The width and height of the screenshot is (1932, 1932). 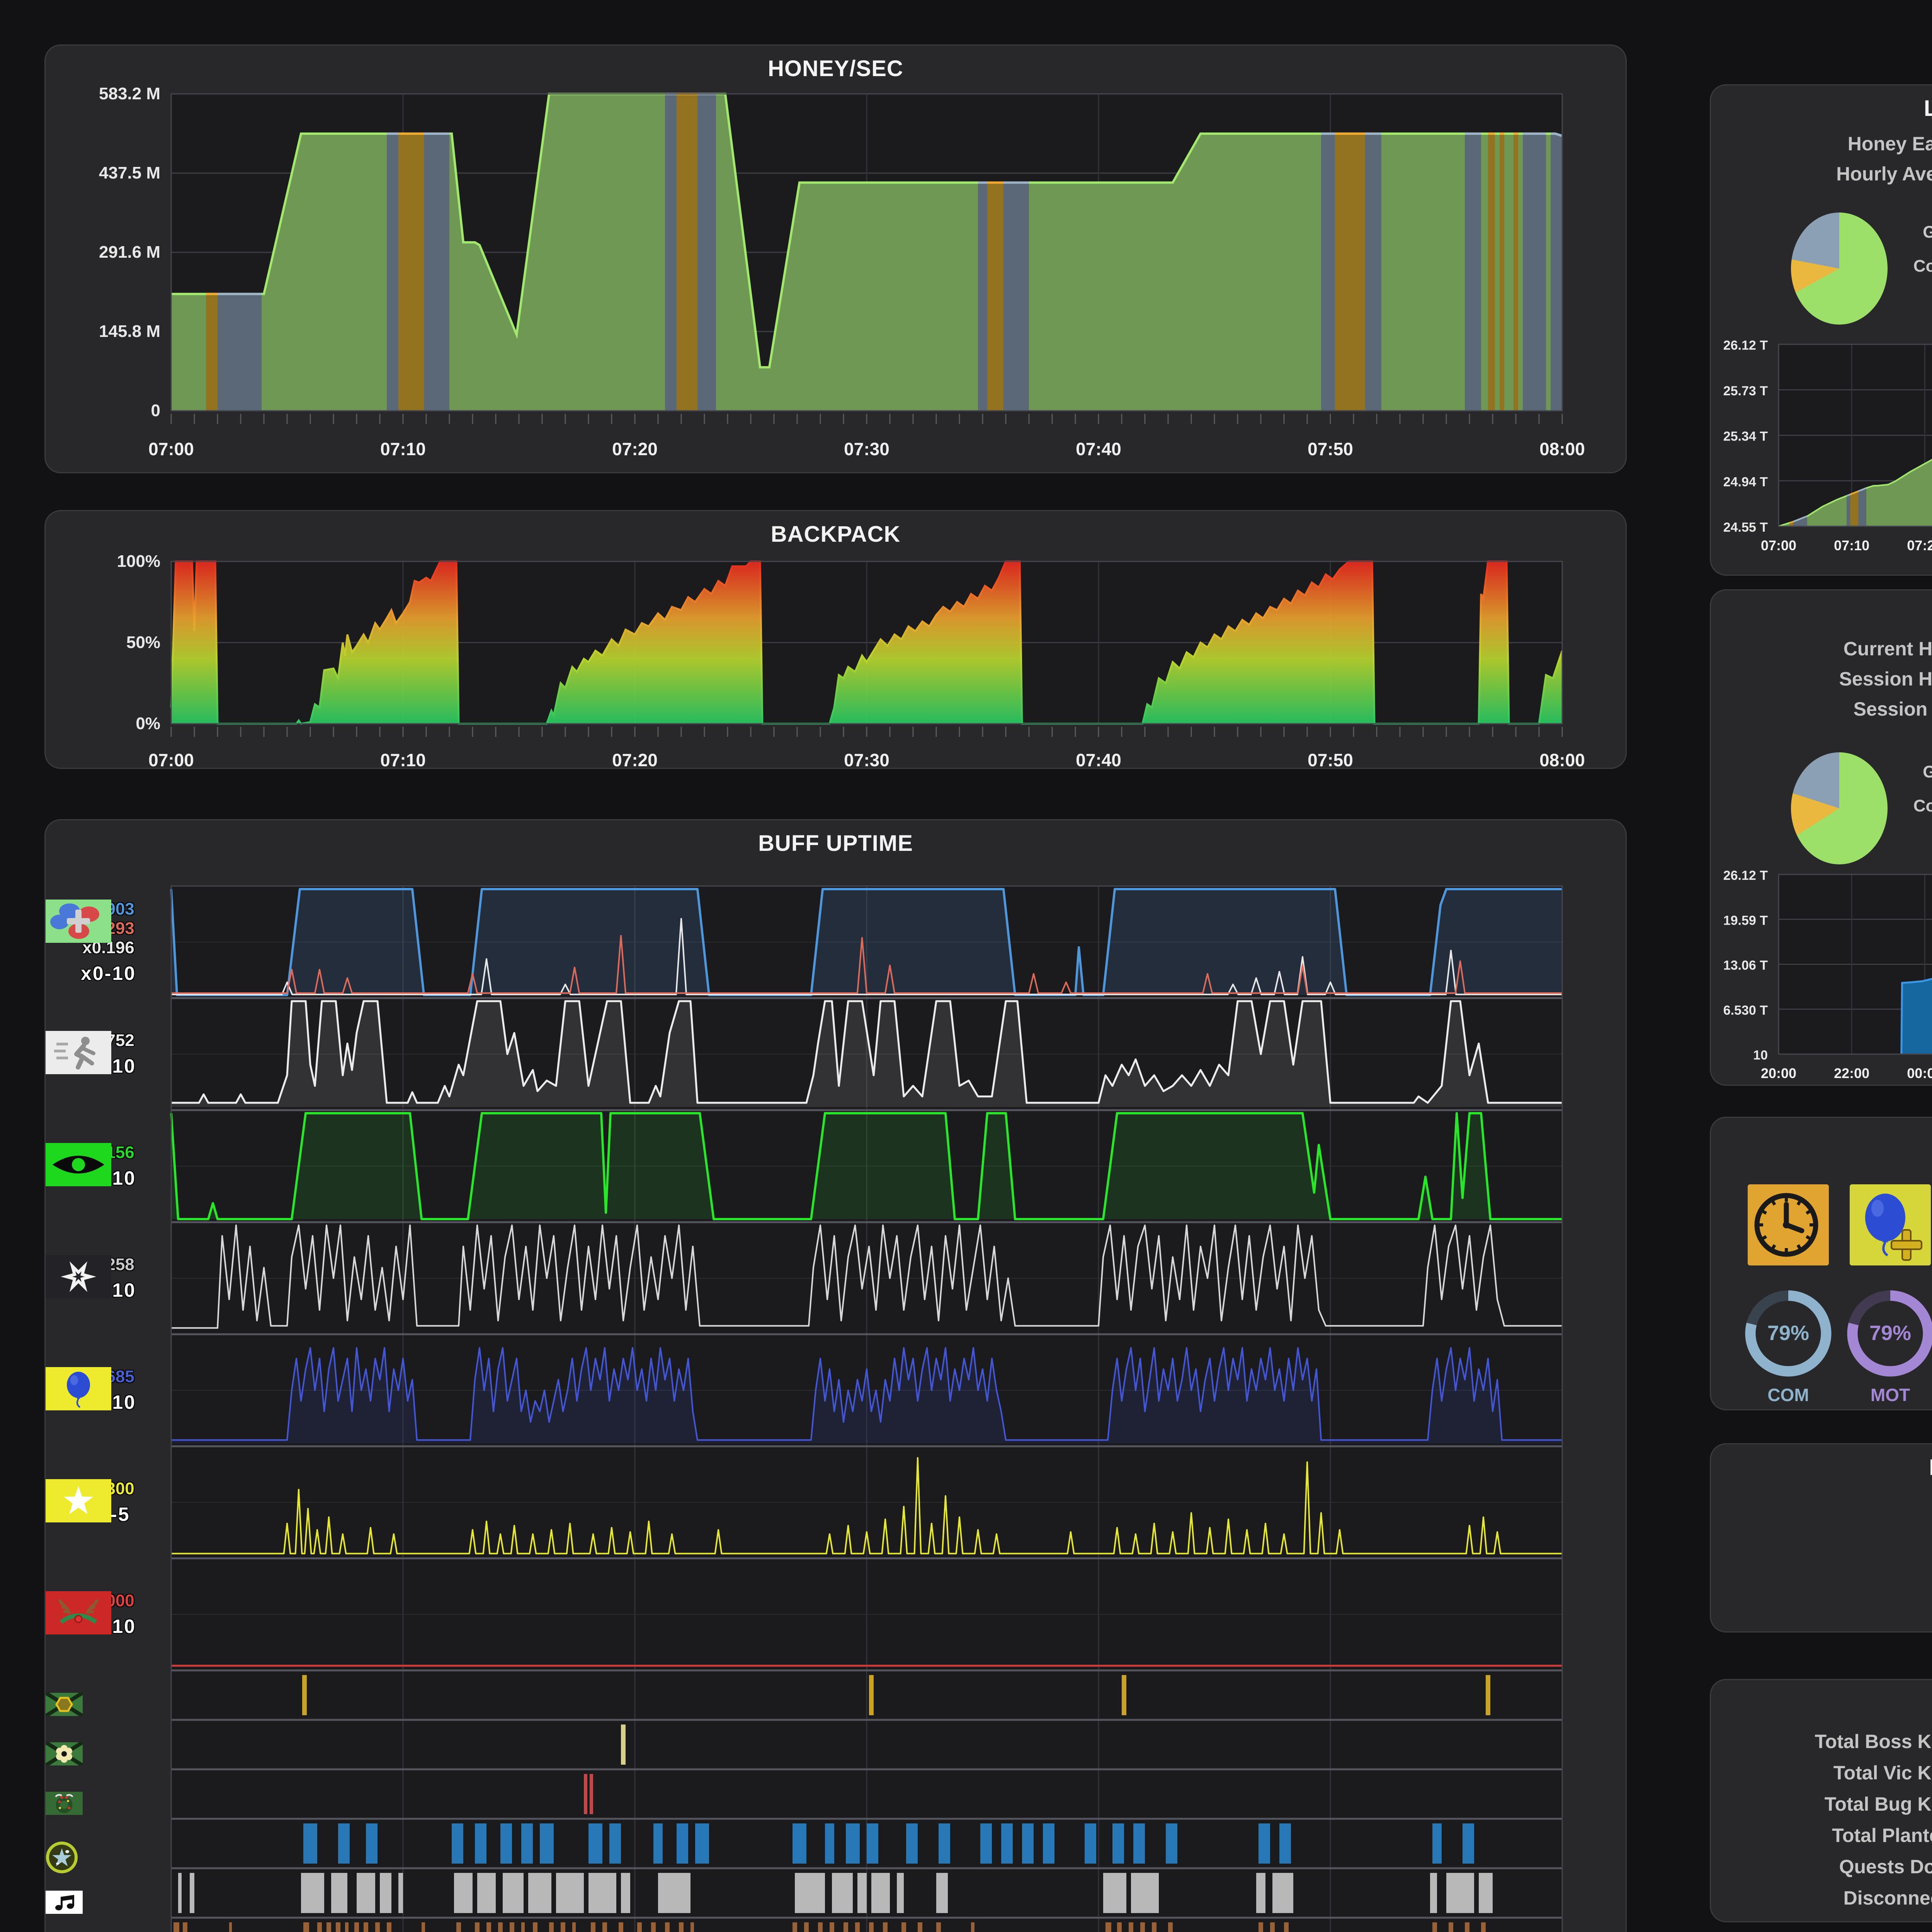 I want to click on stats-label: Total Bug Kills, so click(x=1878, y=1804).